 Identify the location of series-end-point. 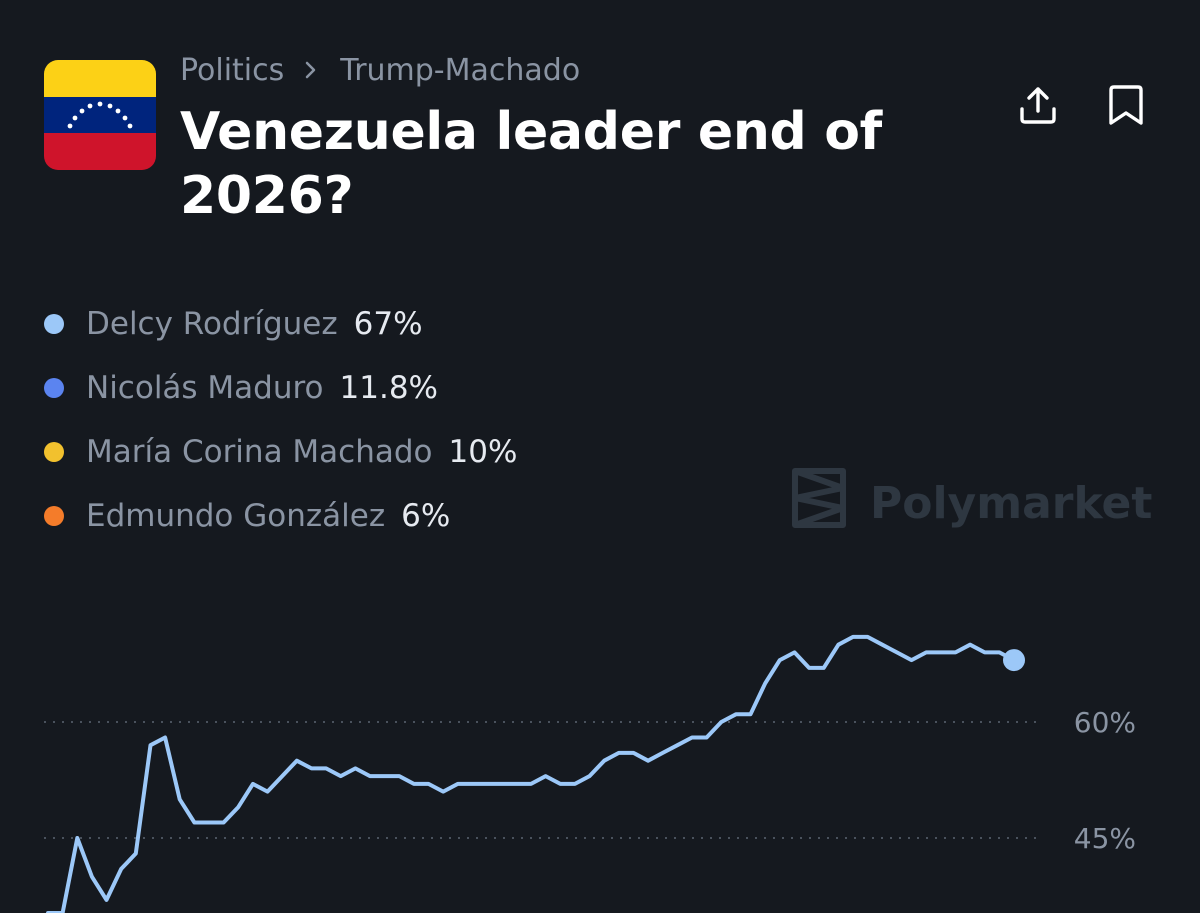
(1014, 660).